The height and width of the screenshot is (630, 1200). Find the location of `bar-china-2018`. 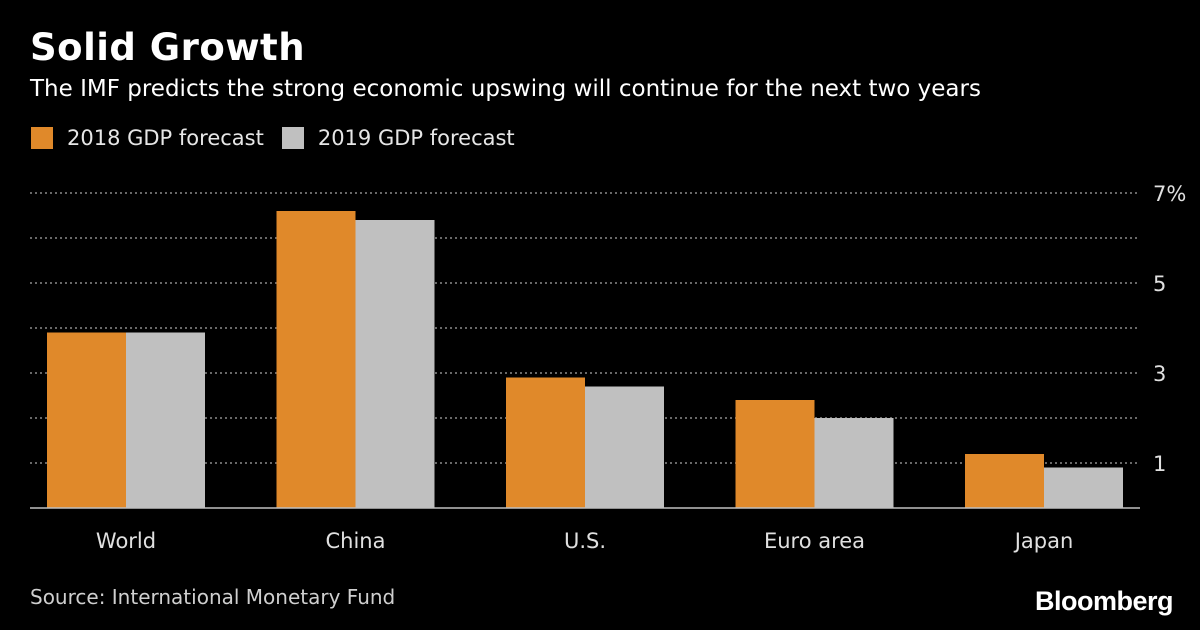

bar-china-2018 is located at coordinates (316, 359).